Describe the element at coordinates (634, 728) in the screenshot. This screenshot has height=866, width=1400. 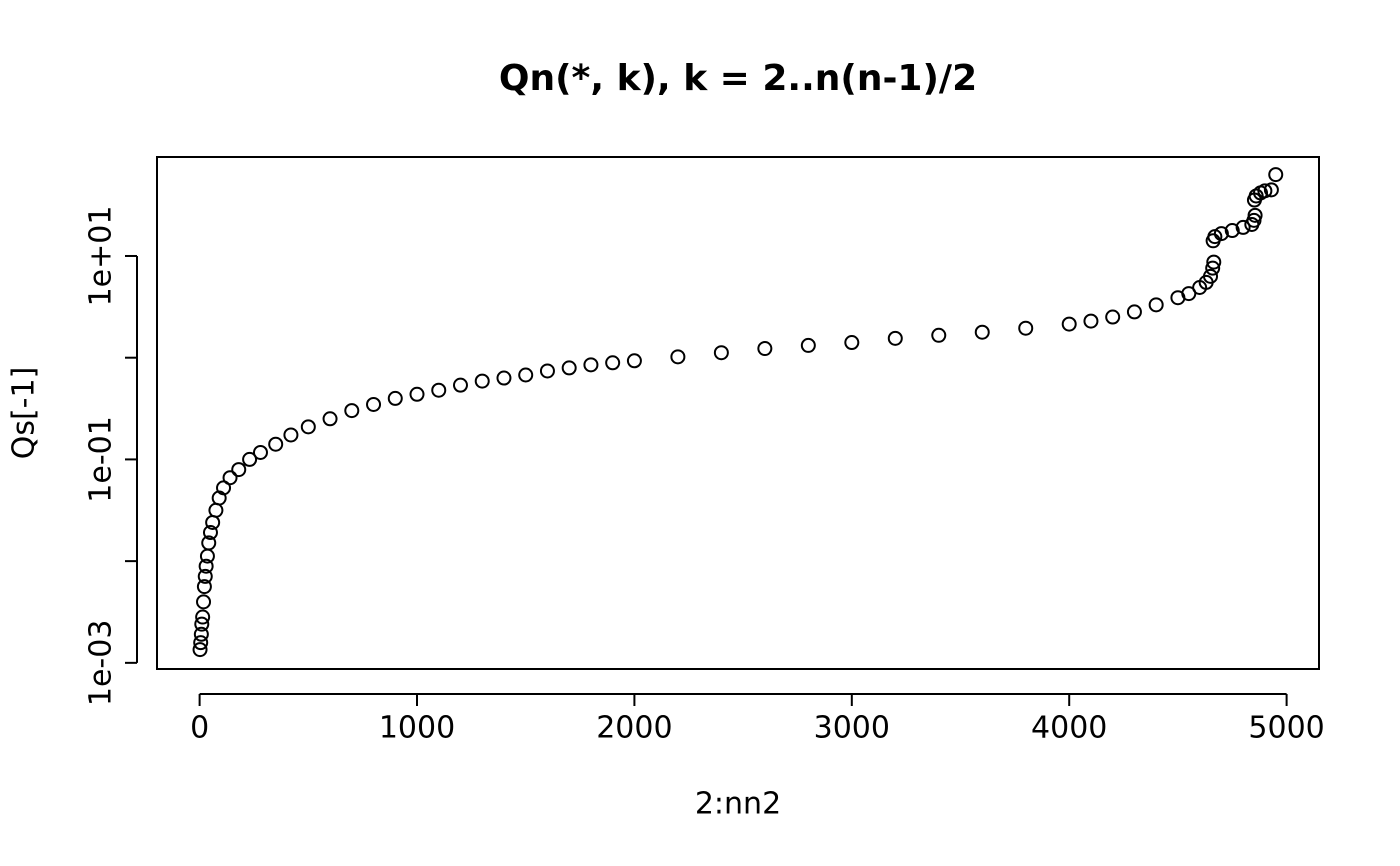
I see `x-tick-label: 2000` at that location.